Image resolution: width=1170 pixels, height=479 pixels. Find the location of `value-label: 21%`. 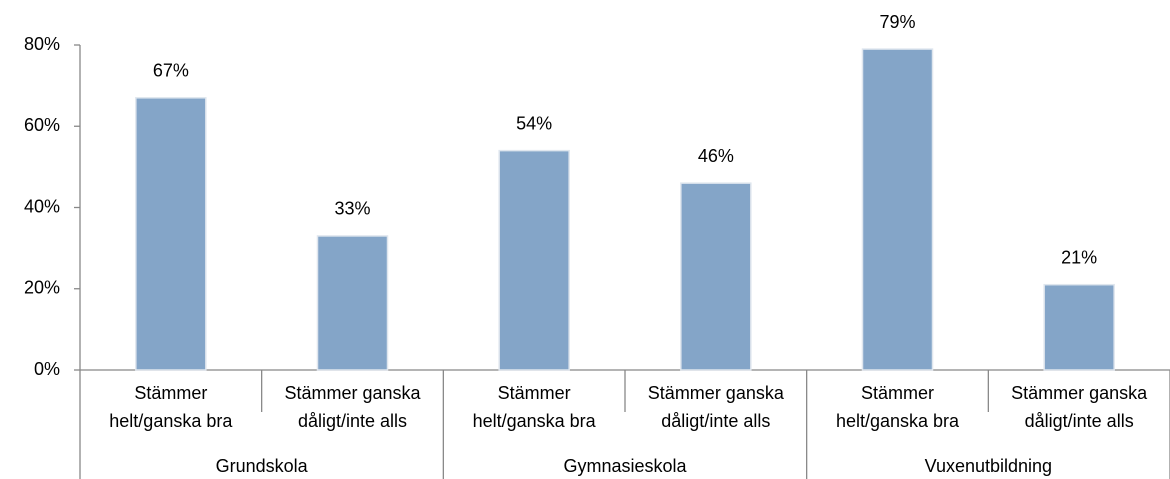

value-label: 21% is located at coordinates (1079, 257).